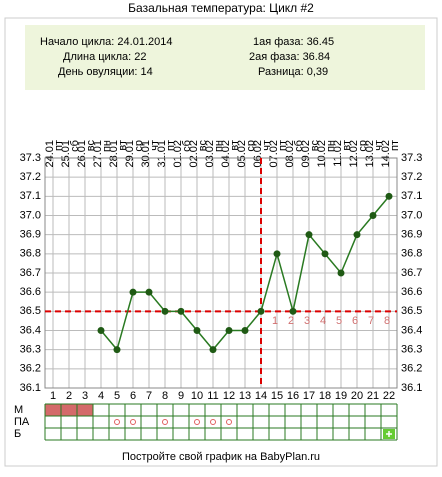  Describe the element at coordinates (139, 146) in the screenshot. I see `weekday-label: ср` at that location.